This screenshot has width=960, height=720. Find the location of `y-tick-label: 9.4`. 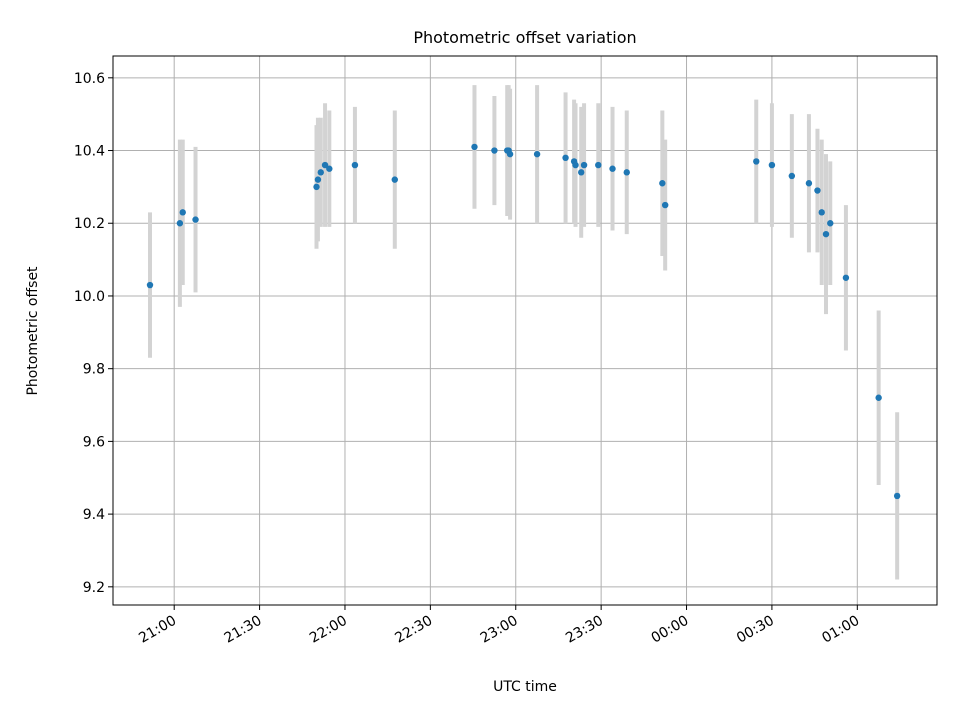

y-tick-label: 9.4 is located at coordinates (94, 515).